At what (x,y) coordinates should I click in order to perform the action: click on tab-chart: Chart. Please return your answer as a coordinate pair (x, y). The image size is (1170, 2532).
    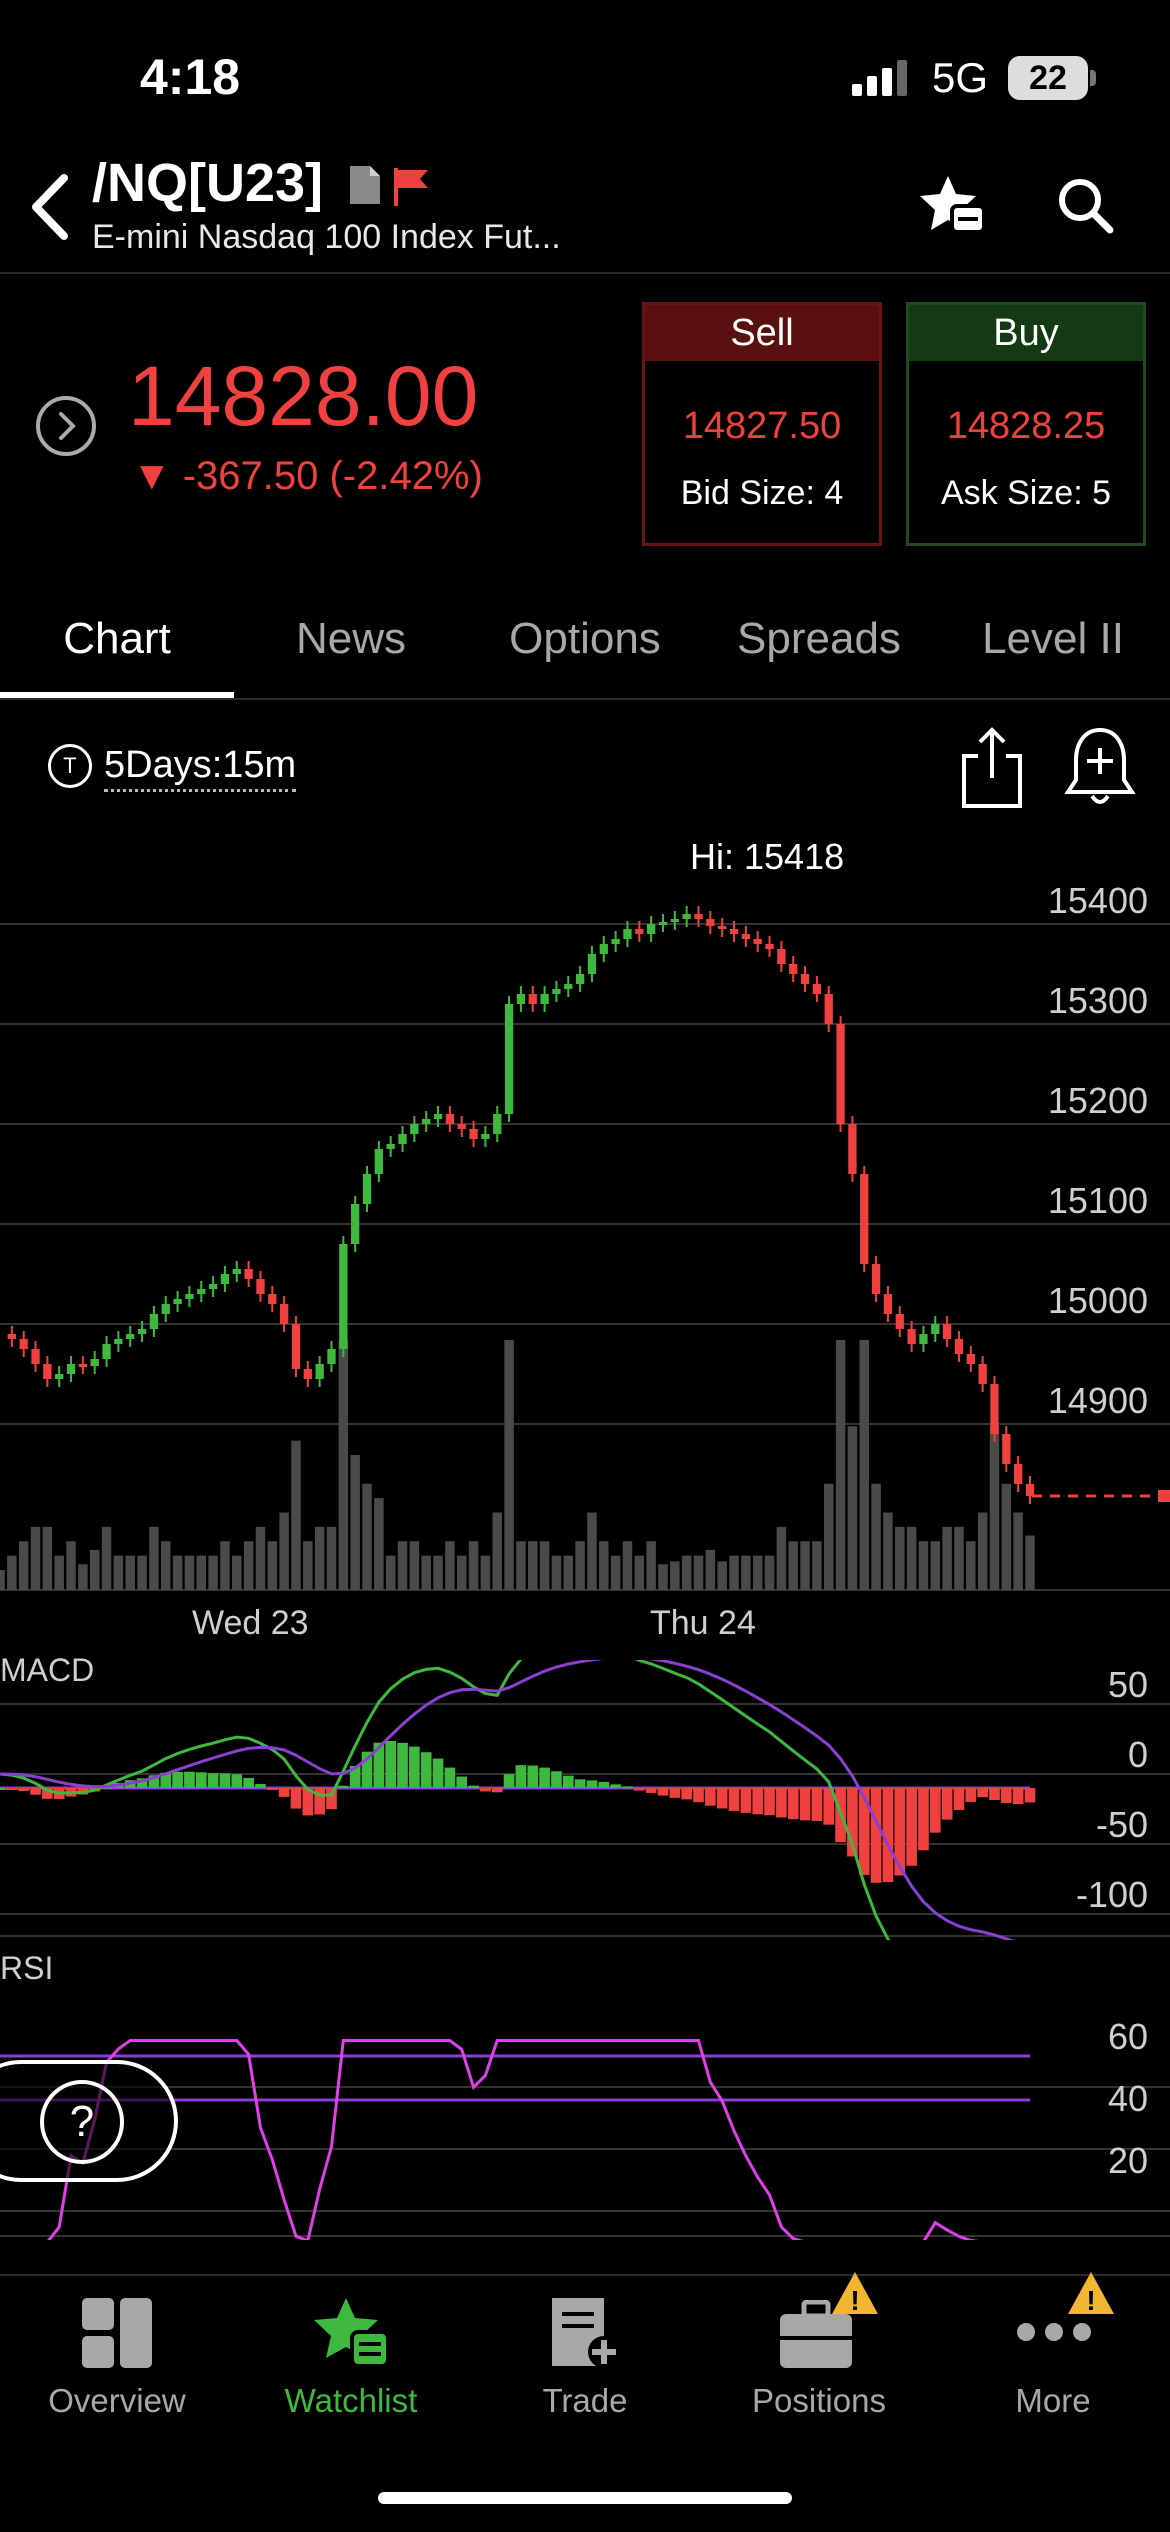
    Looking at the image, I should click on (117, 638).